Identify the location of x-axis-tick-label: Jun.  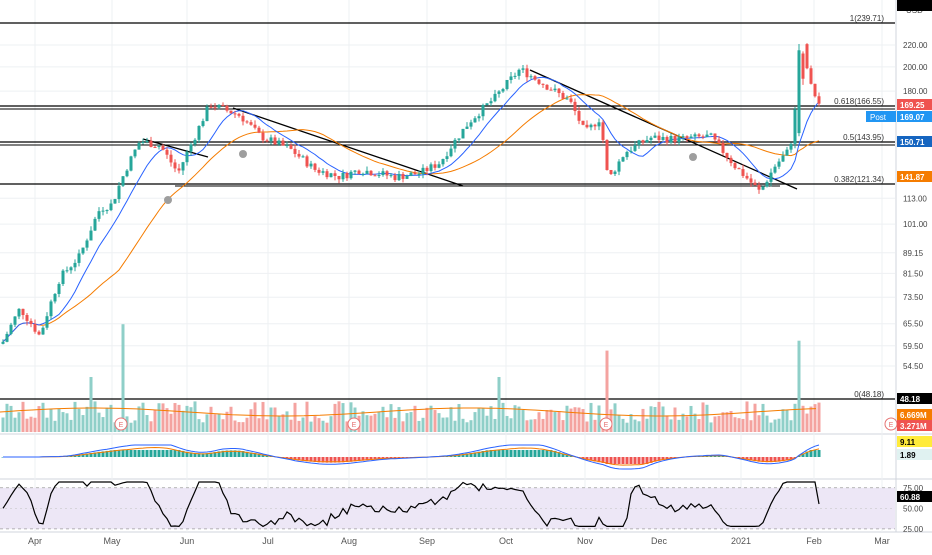
(187, 541).